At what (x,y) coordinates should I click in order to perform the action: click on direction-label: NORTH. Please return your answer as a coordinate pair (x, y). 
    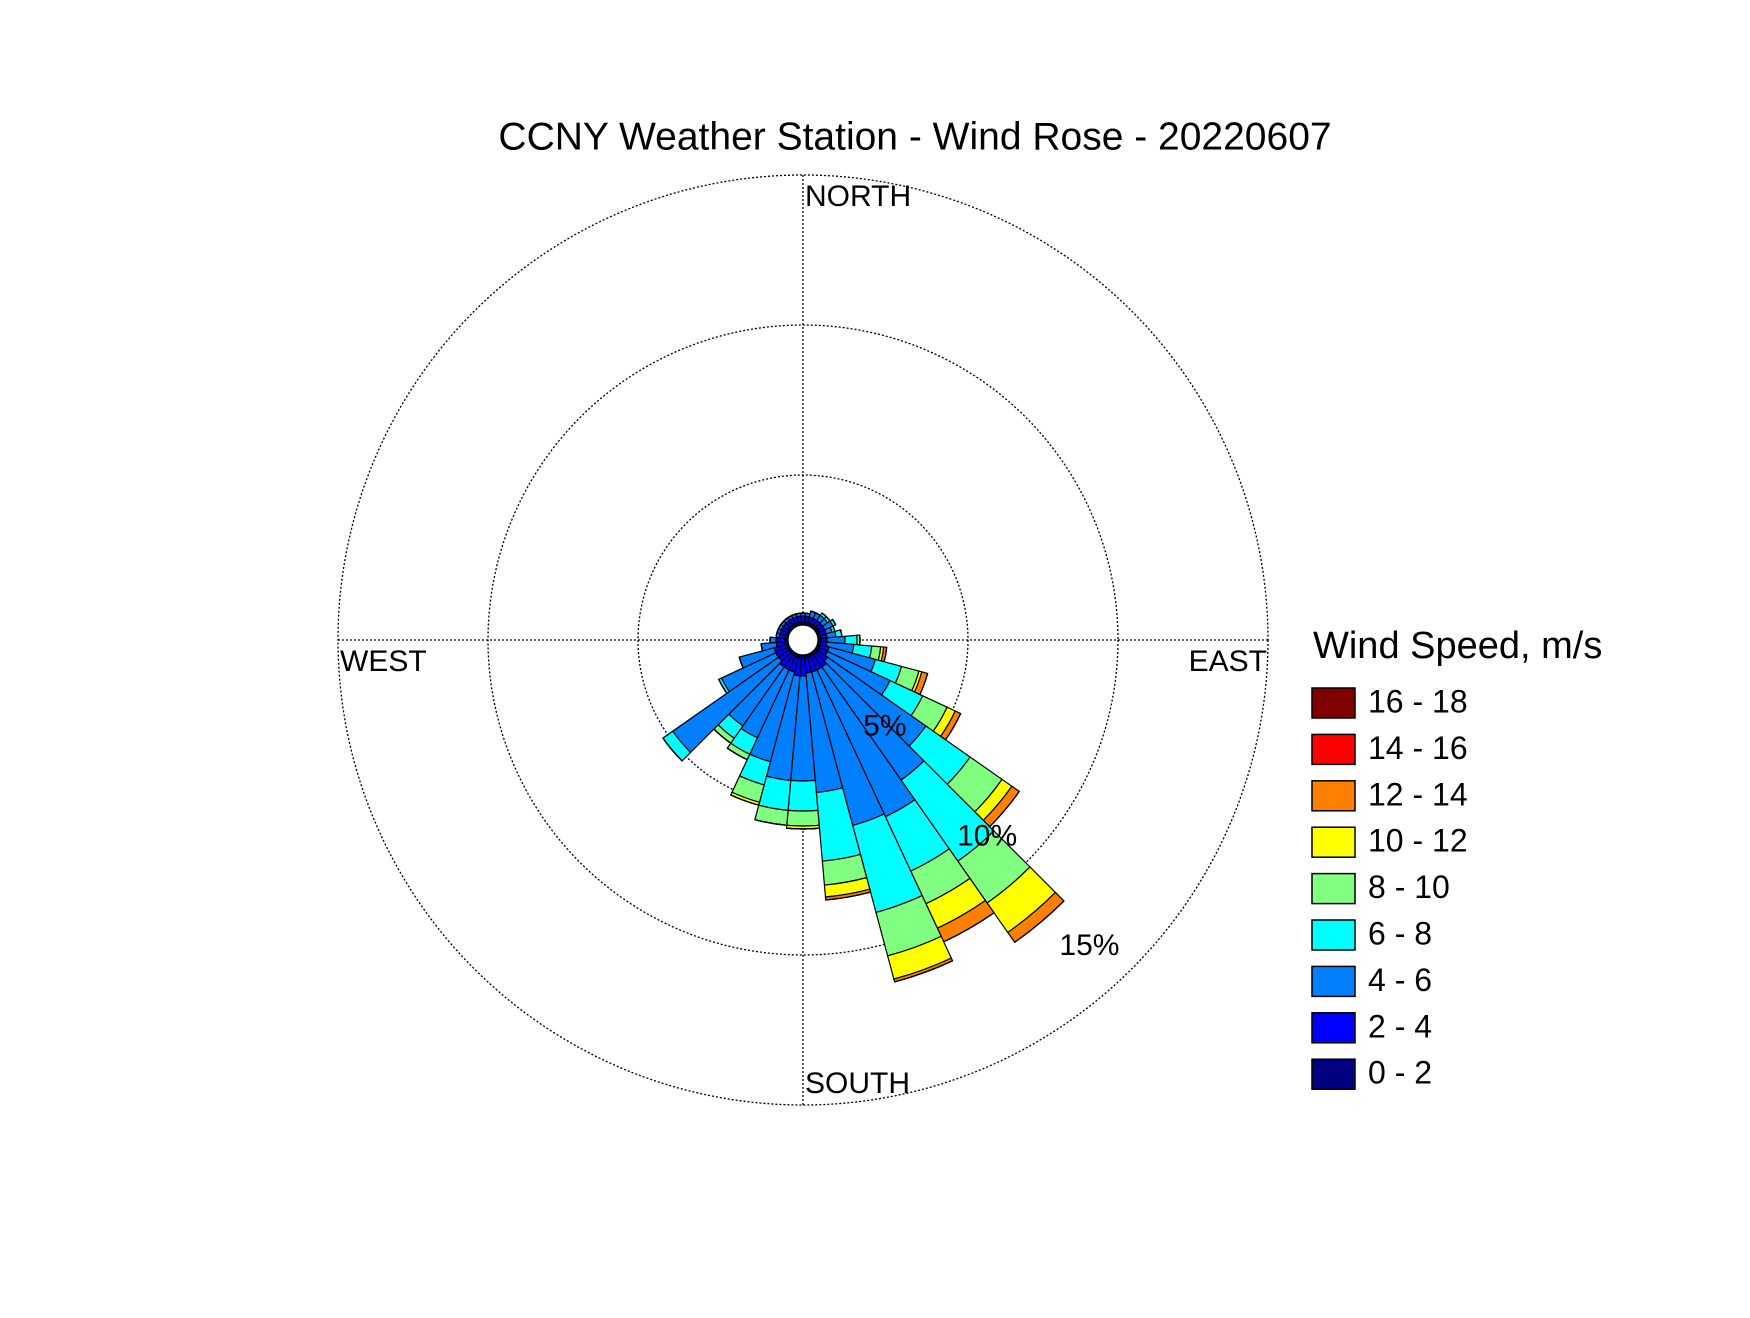
    Looking at the image, I should click on (858, 196).